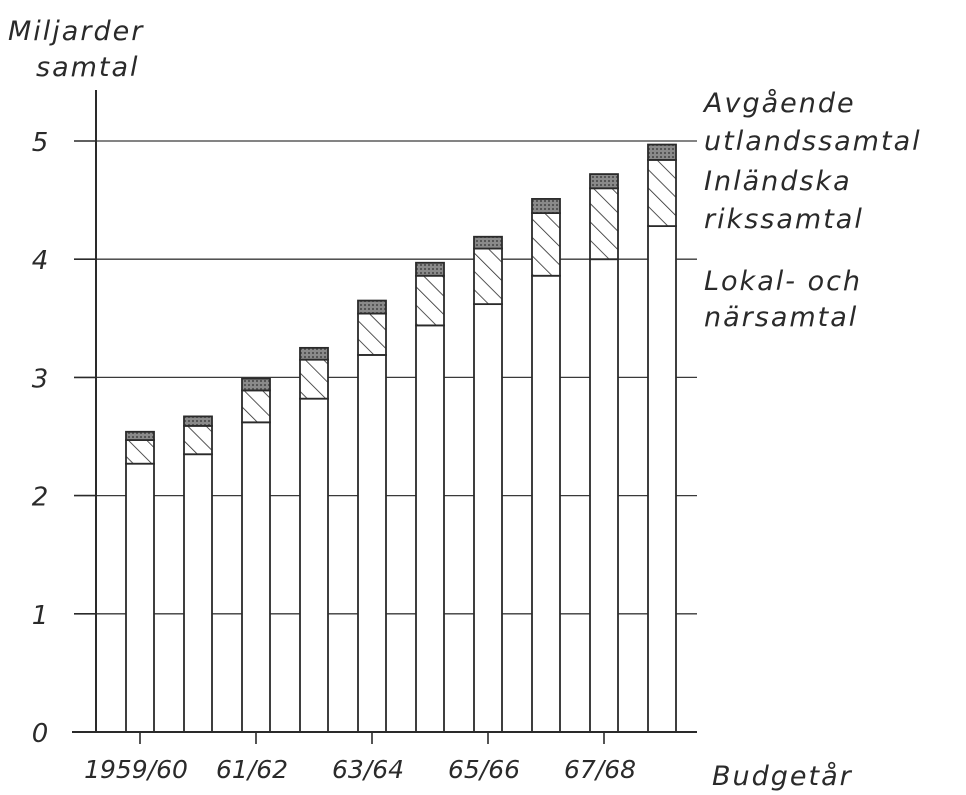 Image resolution: width=966 pixels, height=795 pixels. What do you see at coordinates (813, 141) in the screenshot?
I see `legend-label-avgaende-line-2: utlandssamtal` at bounding box center [813, 141].